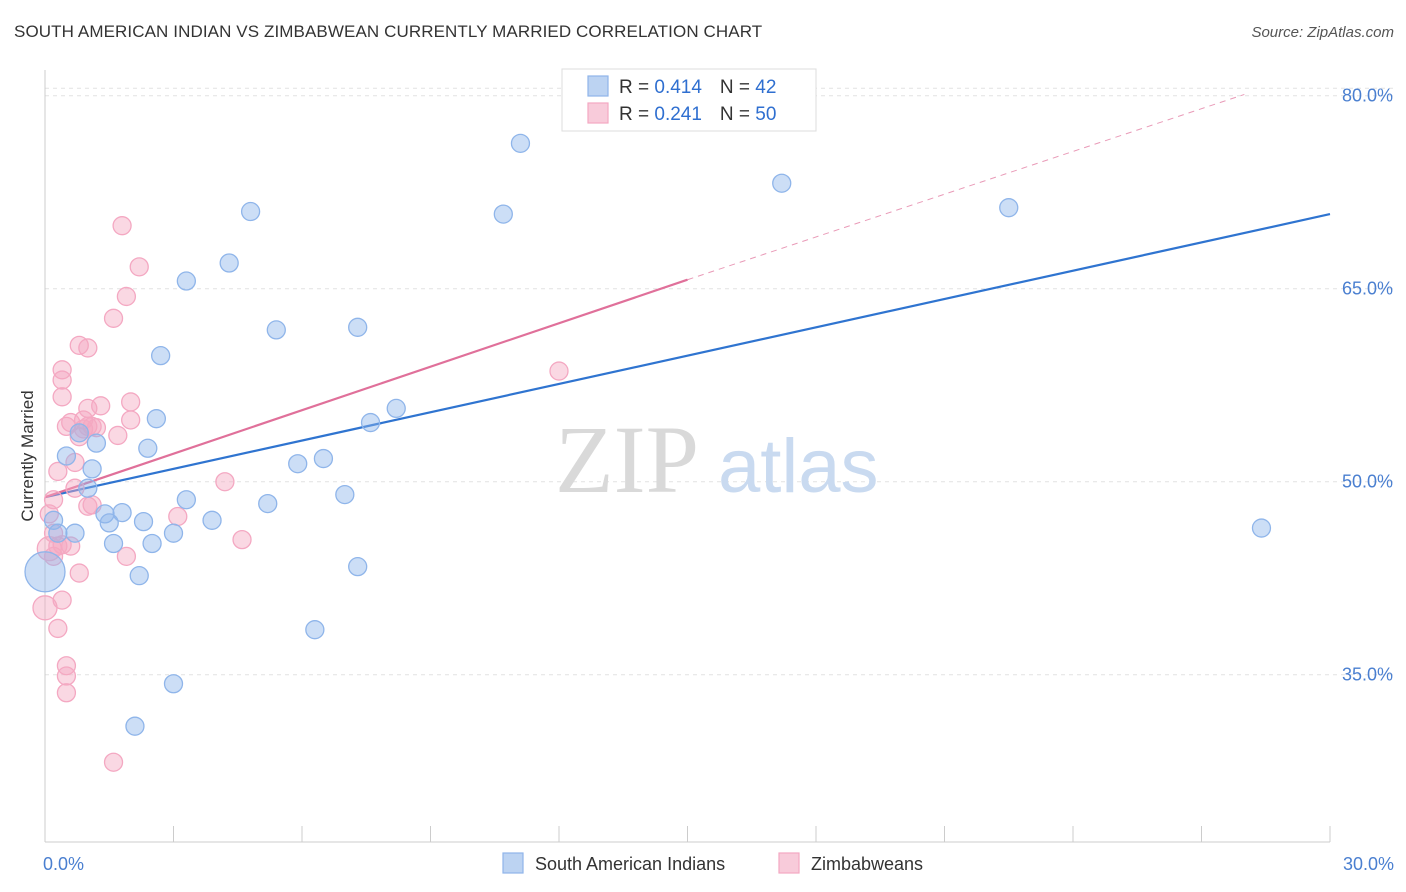 Image resolution: width=1406 pixels, height=892 pixels. Describe the element at coordinates (1367, 96) in the screenshot. I see `y-tick-label: 80.0%` at that location.